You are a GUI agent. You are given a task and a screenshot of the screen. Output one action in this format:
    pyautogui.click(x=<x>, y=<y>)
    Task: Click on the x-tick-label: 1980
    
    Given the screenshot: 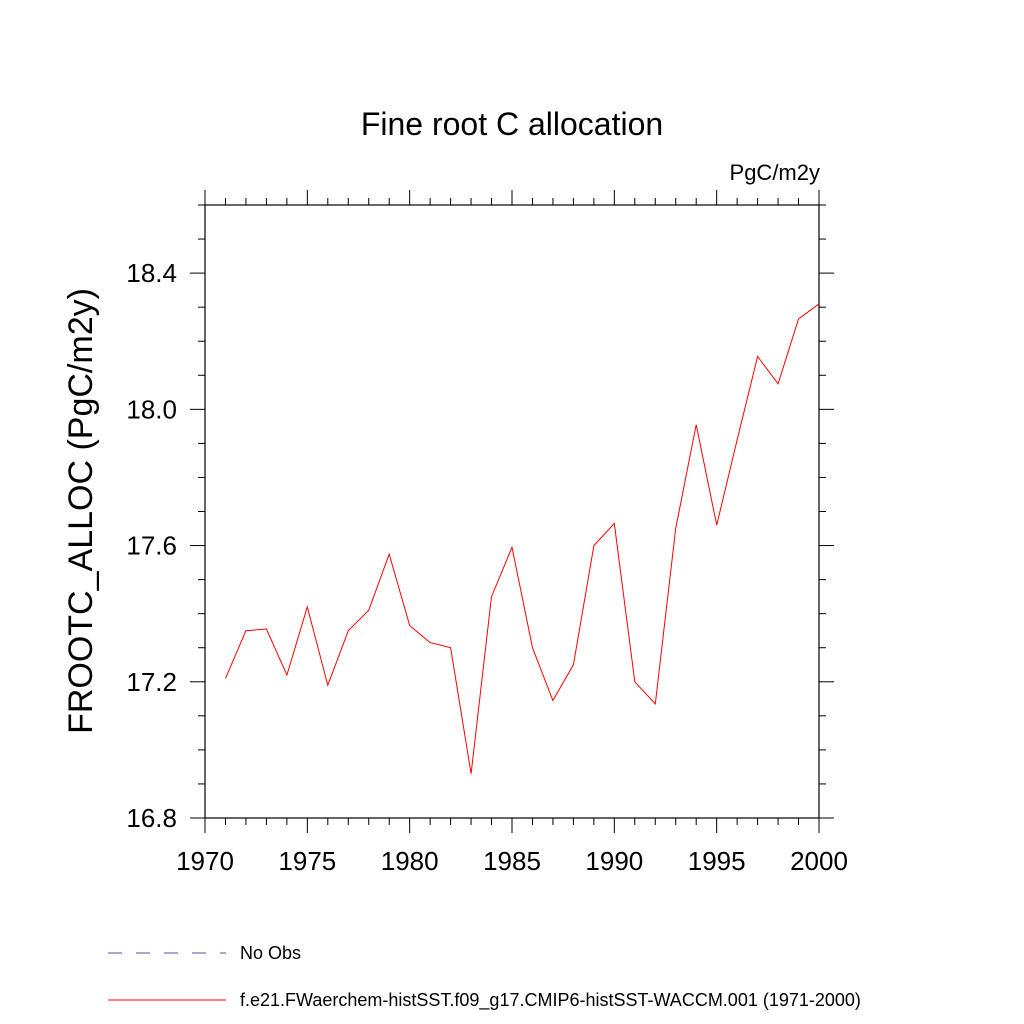 What is the action you would take?
    pyautogui.click(x=410, y=861)
    